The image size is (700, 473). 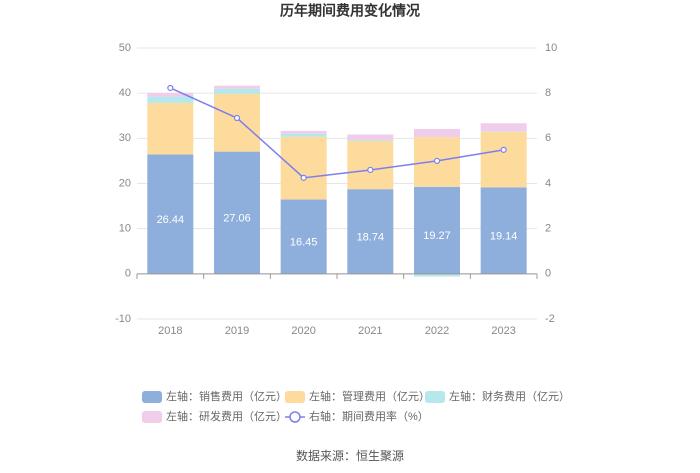 What do you see at coordinates (171, 220) in the screenshot?
I see `value-label: 26.44` at bounding box center [171, 220].